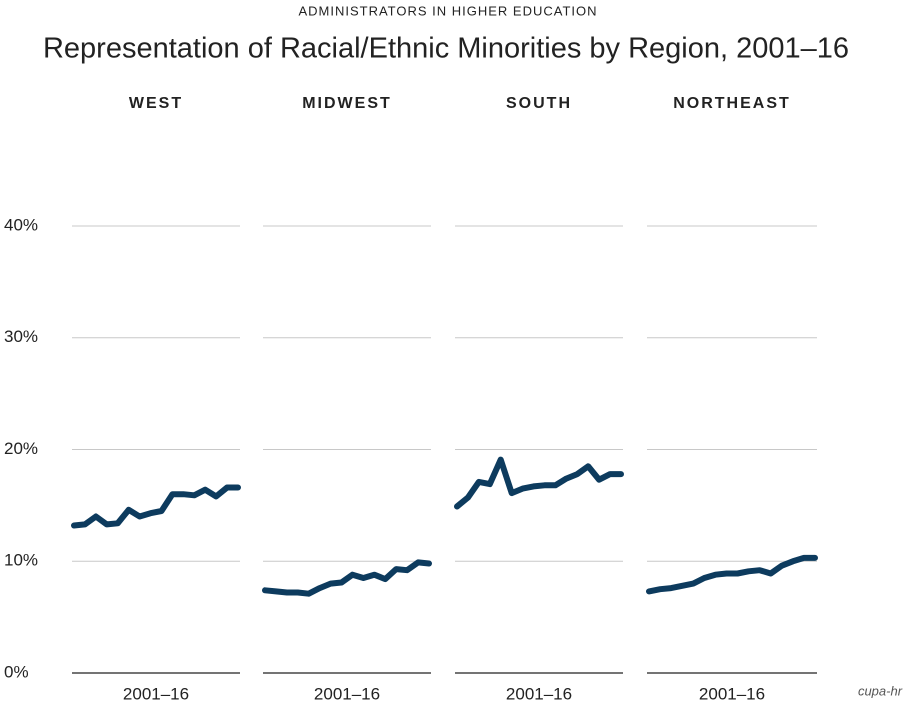 This screenshot has height=711, width=923. What do you see at coordinates (21, 336) in the screenshot?
I see `y-tick-label: 30%` at bounding box center [21, 336].